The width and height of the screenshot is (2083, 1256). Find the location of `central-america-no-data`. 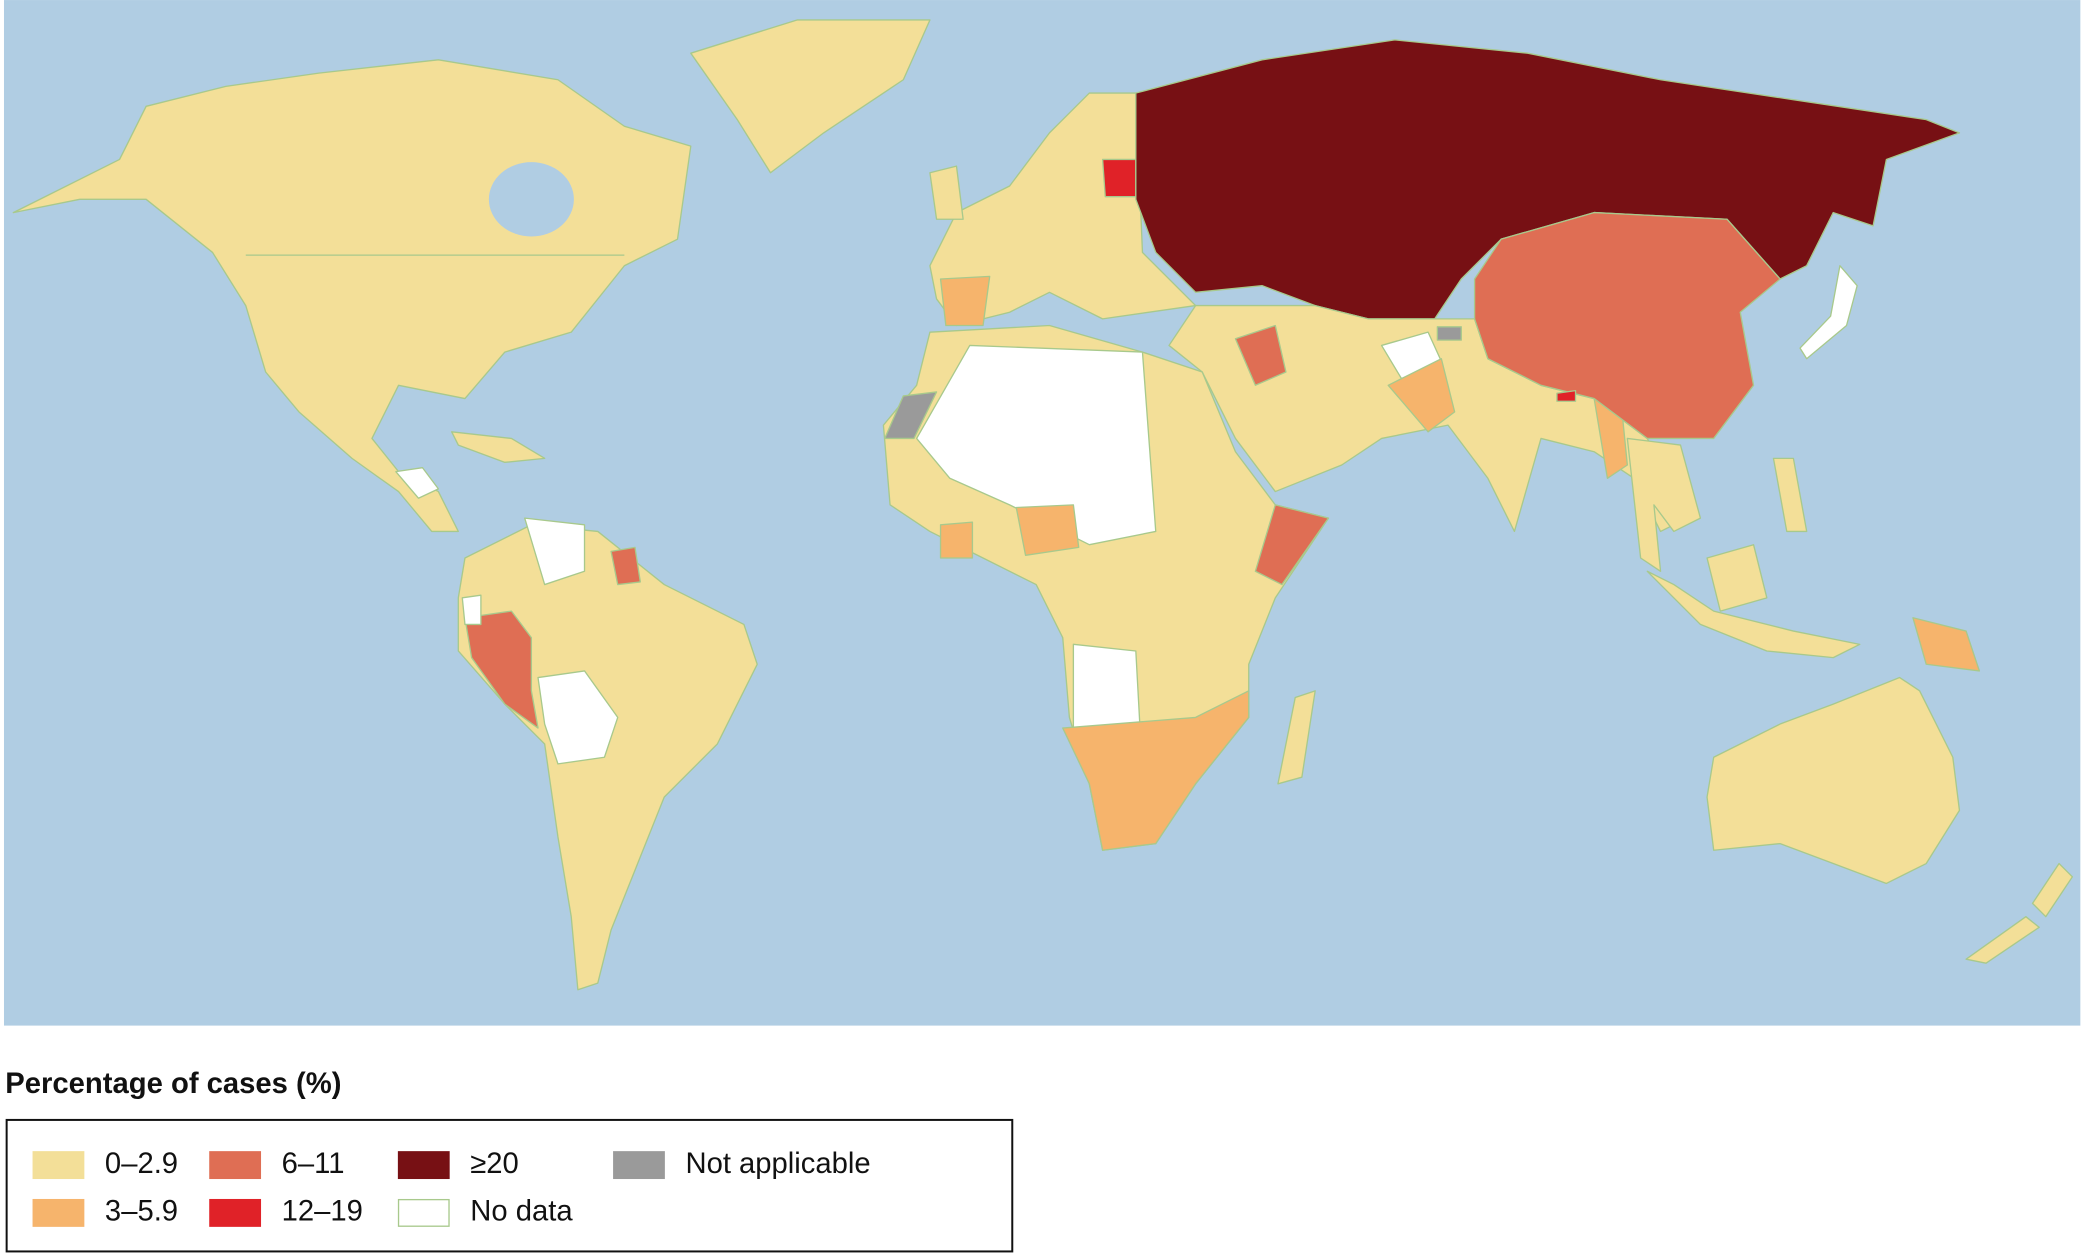

central-america-no-data is located at coordinates (417, 482).